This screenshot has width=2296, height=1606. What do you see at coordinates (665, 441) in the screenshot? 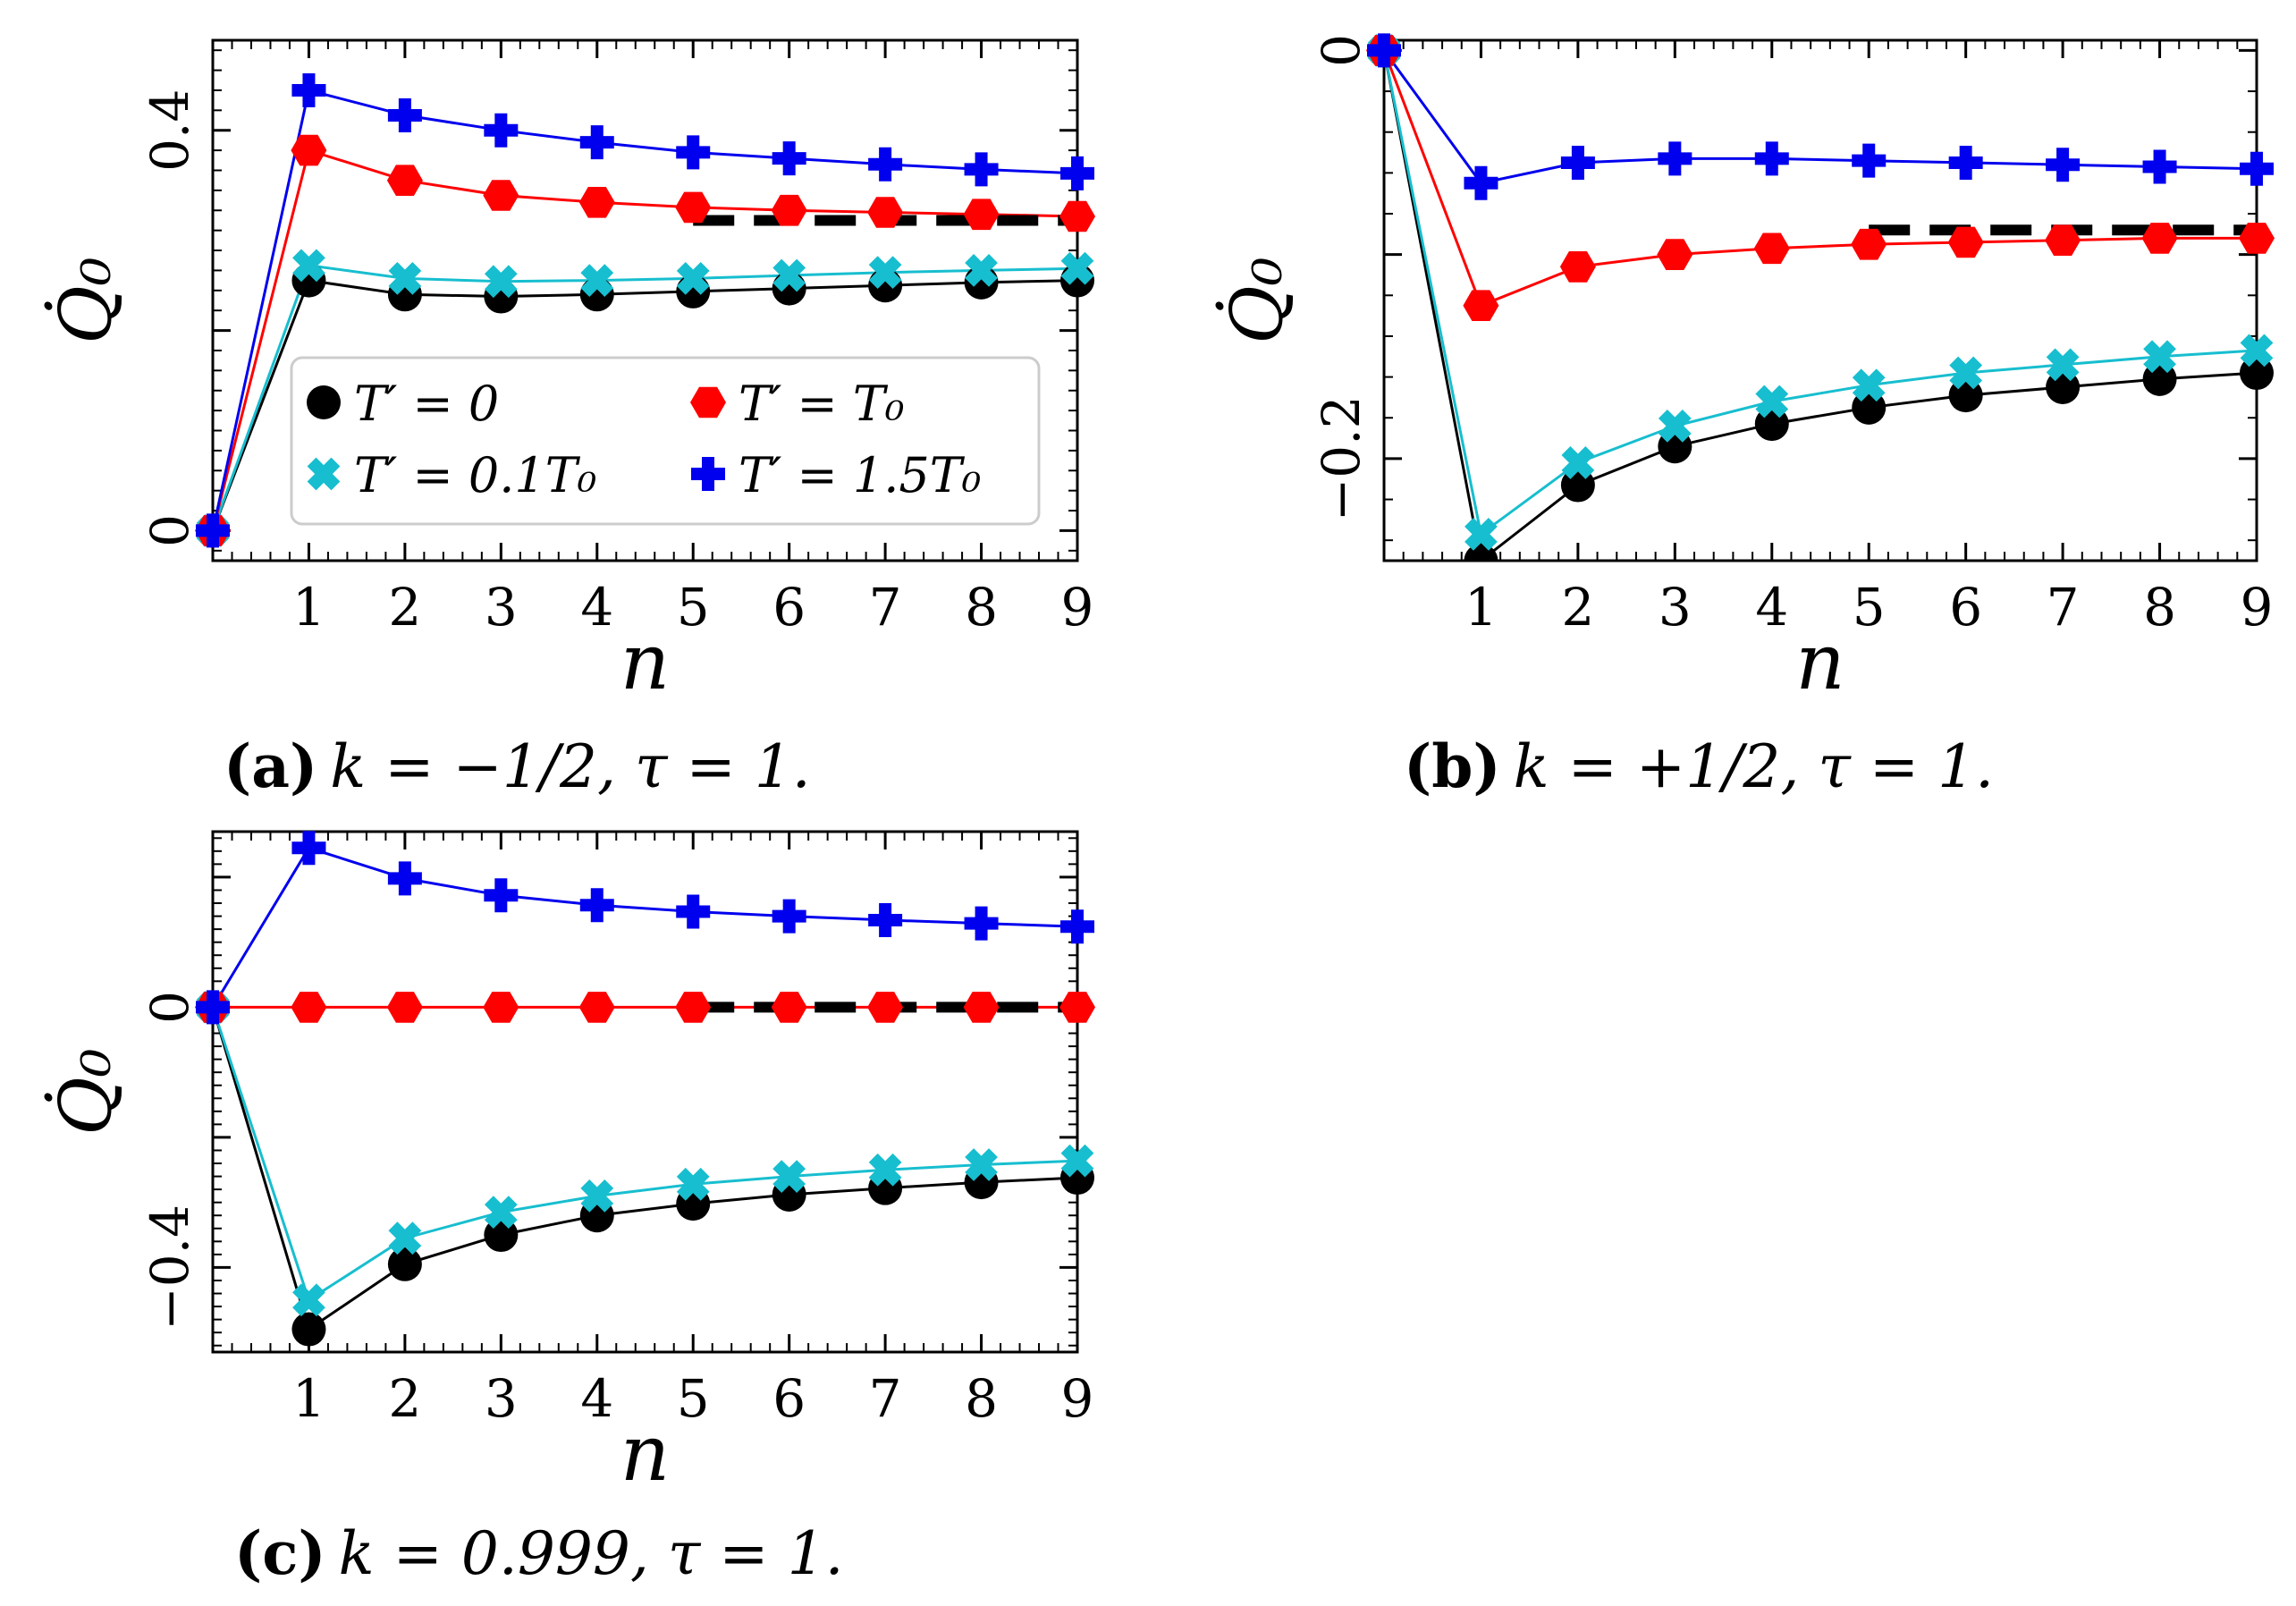
I see `legend-box` at bounding box center [665, 441].